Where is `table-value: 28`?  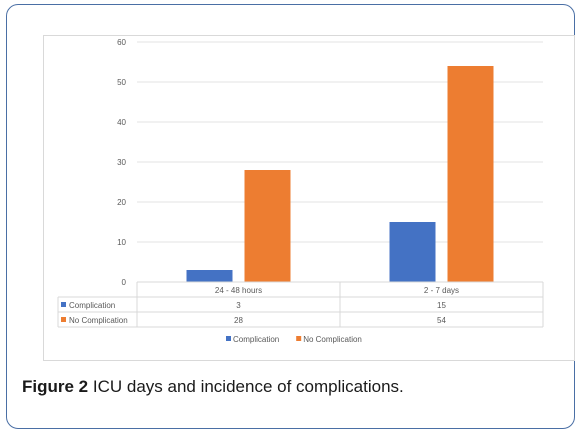 table-value: 28 is located at coordinates (238, 320).